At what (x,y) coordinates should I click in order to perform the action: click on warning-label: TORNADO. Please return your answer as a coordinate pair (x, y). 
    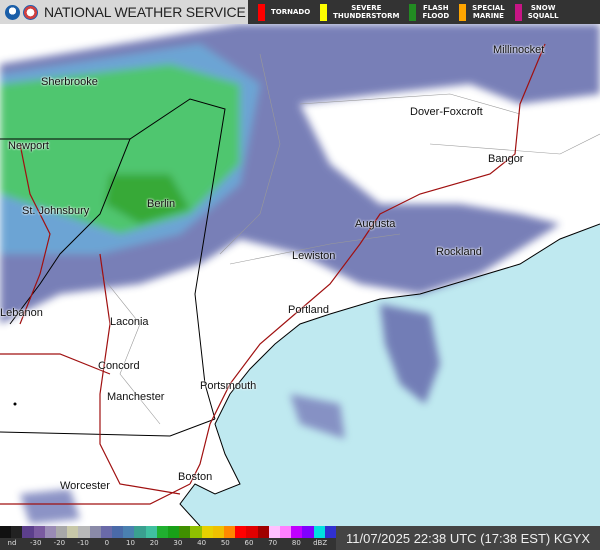
    Looking at the image, I should click on (291, 12).